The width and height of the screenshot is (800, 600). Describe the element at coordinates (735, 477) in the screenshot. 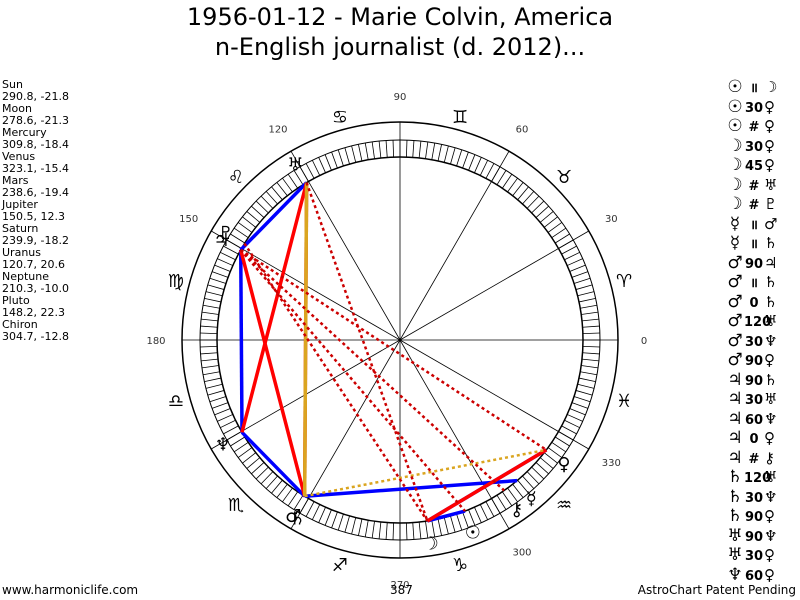

I see `aspect-planet-1: ♄` at that location.